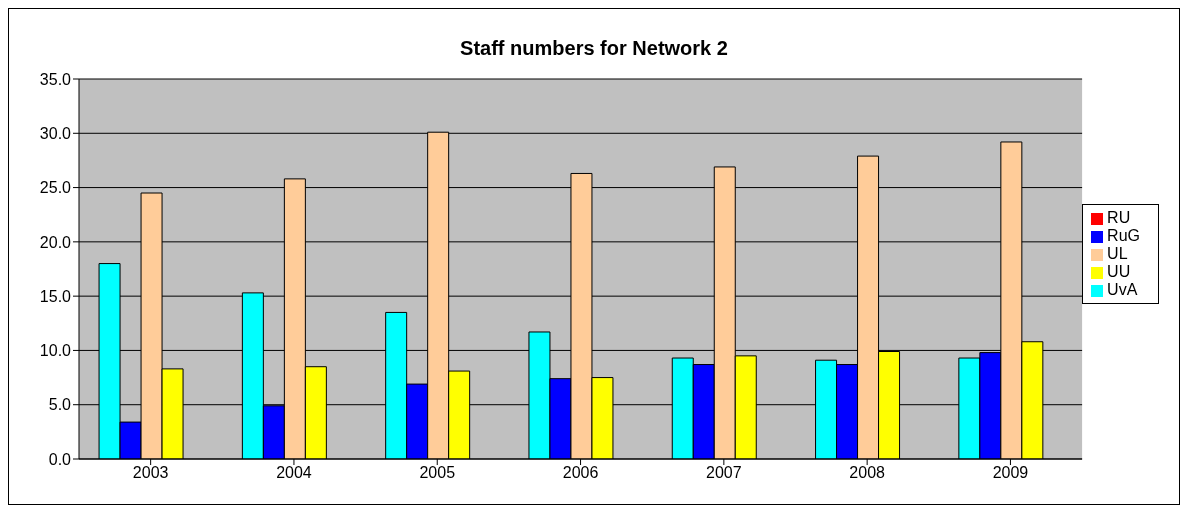 The height and width of the screenshot is (511, 1189). Describe the element at coordinates (1117, 253) in the screenshot. I see `legend-label: UL` at that location.